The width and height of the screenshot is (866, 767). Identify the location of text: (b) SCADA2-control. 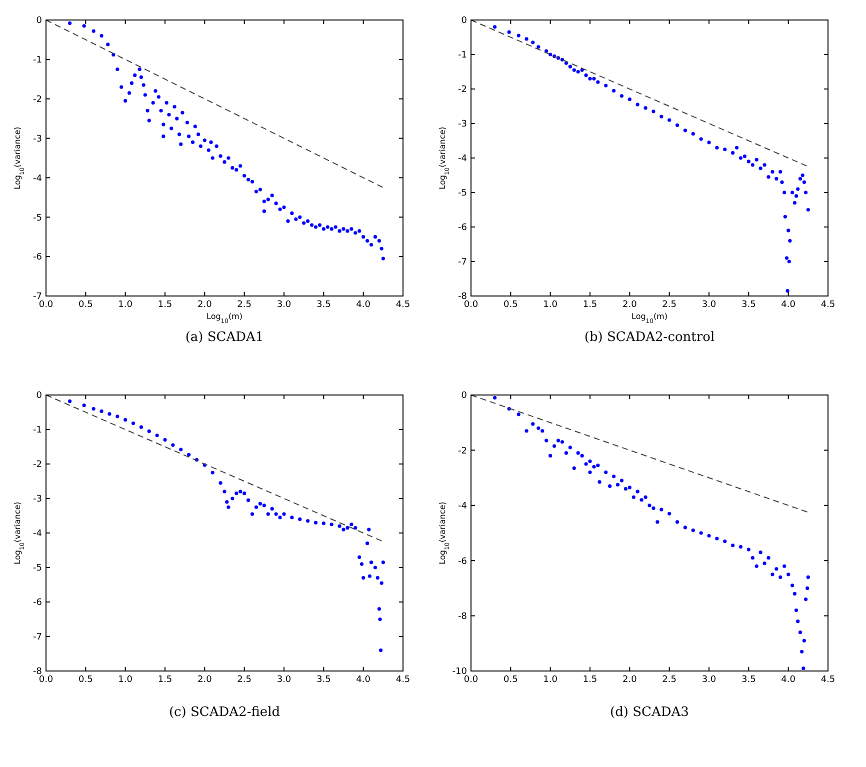
(649, 337).